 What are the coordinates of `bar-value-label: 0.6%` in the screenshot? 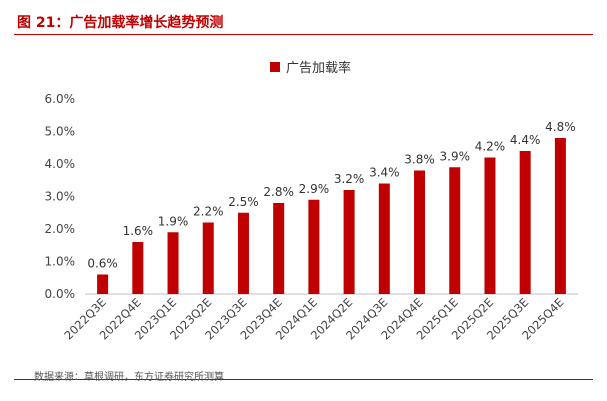 It's located at (102, 264).